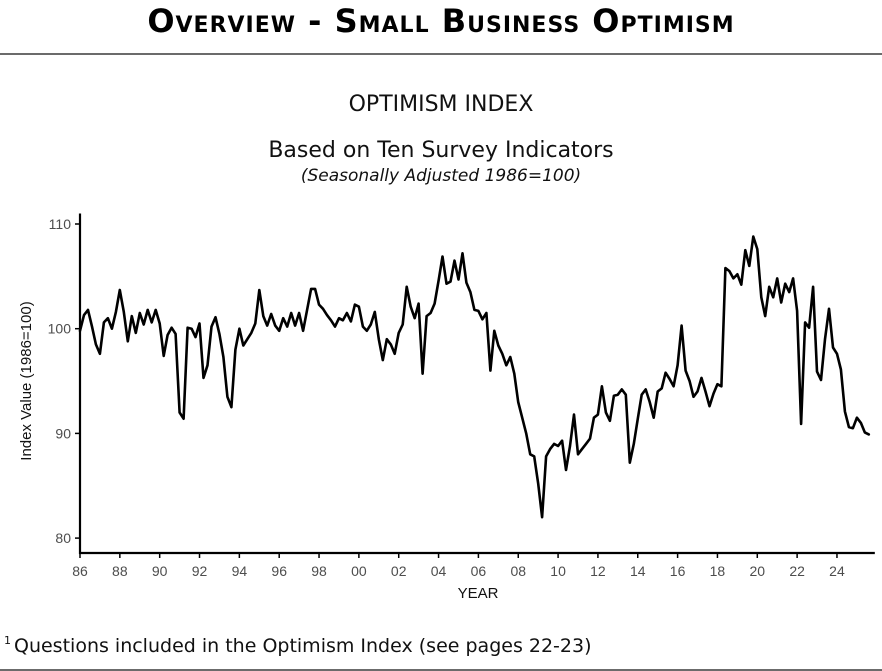  I want to click on footnote-marker: 1, so click(7, 640).